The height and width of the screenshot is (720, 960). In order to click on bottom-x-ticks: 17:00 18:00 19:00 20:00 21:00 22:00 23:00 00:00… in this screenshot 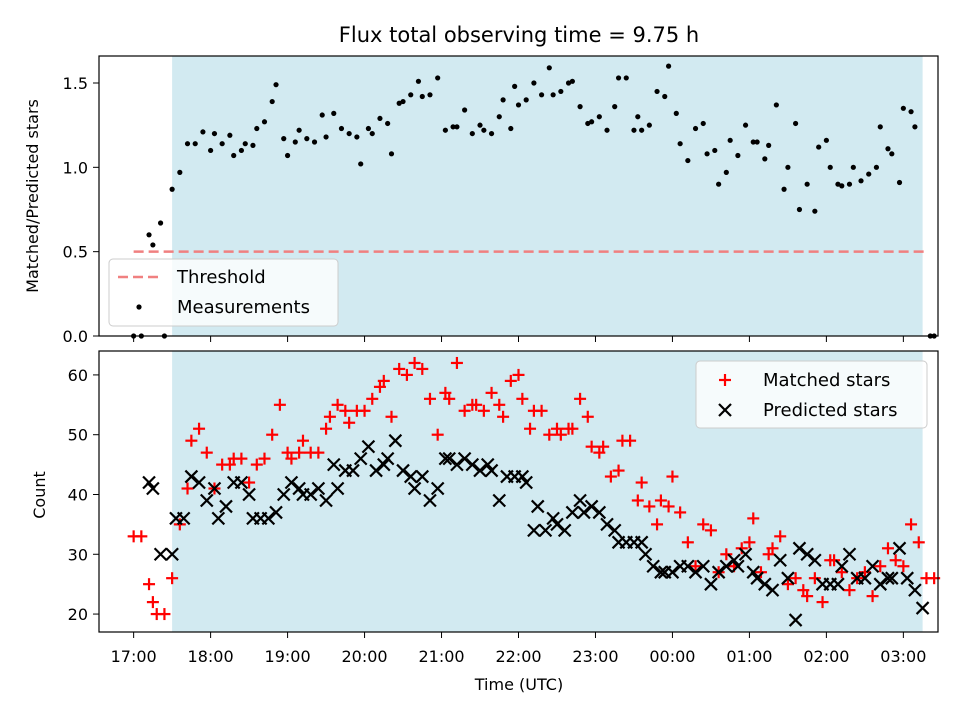, I will do `click(518, 649)`.